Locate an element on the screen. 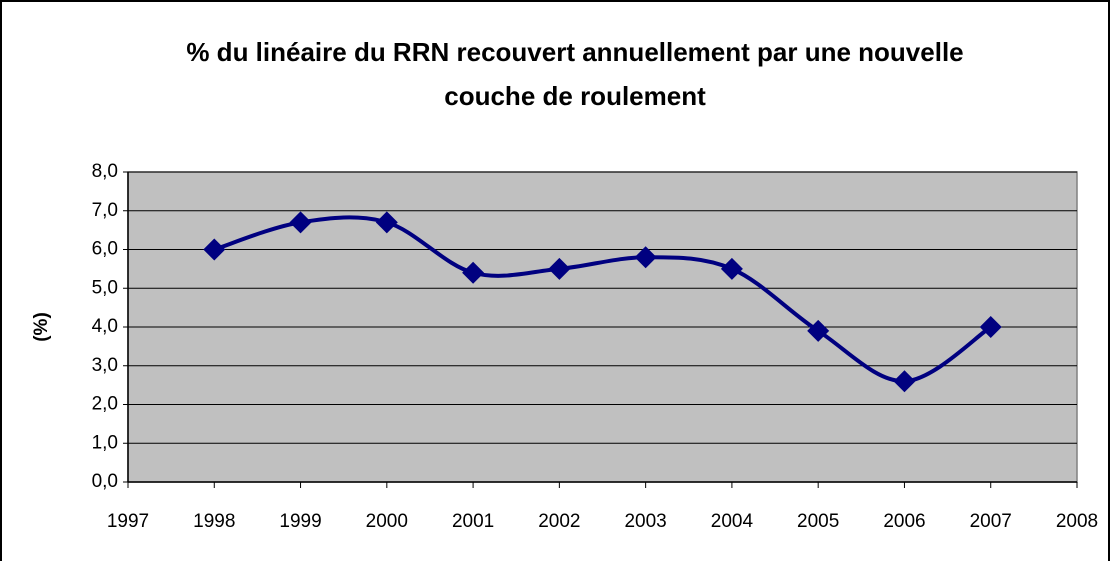  x-tick-label: 2007 is located at coordinates (991, 521).